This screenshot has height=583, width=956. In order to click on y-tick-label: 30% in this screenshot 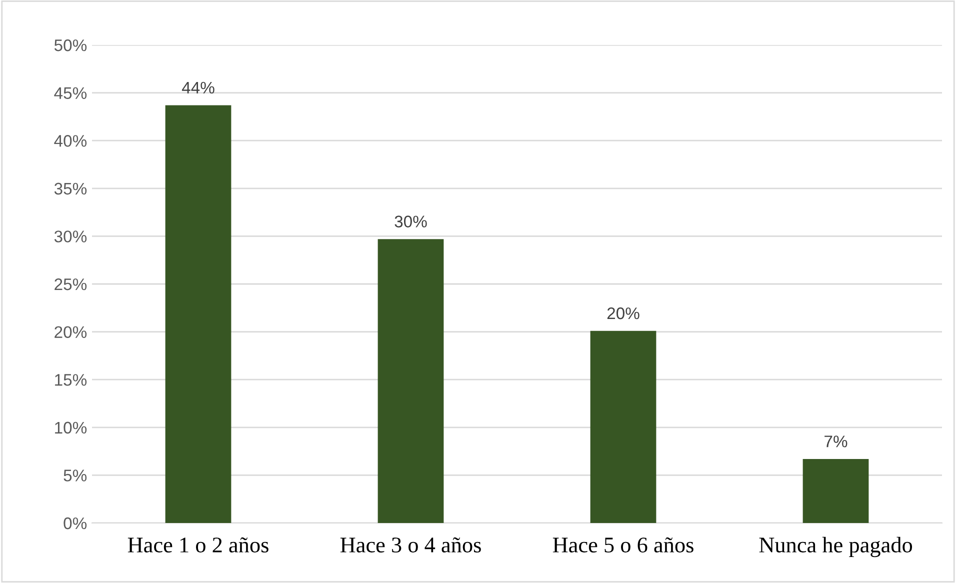, I will do `click(70, 236)`.